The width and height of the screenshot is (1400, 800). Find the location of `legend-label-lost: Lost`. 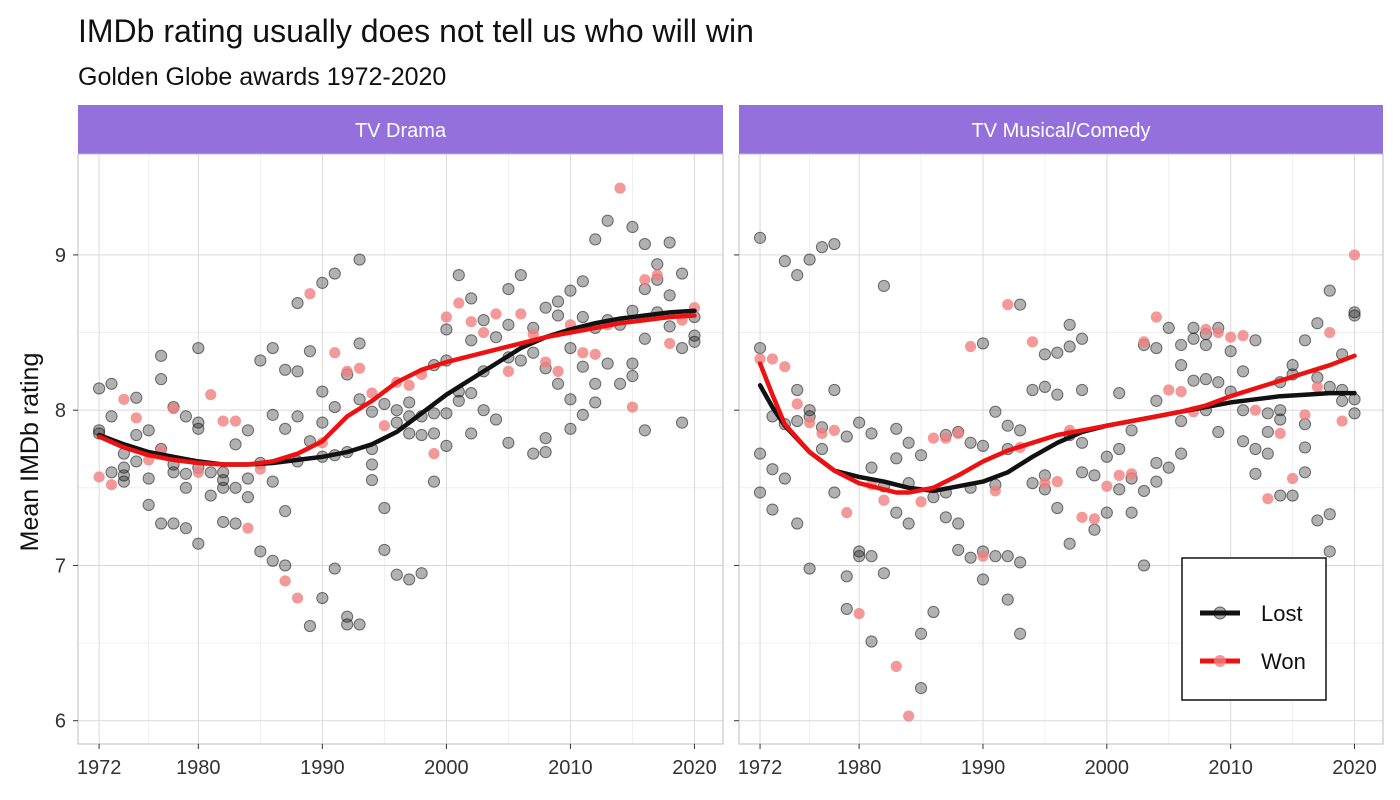

legend-label-lost: Lost is located at coordinates (1282, 613).